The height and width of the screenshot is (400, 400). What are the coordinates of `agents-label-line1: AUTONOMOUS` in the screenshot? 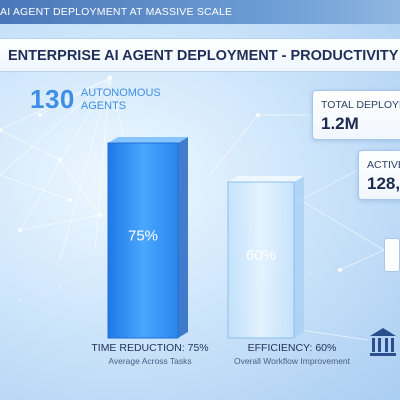 It's located at (120, 92).